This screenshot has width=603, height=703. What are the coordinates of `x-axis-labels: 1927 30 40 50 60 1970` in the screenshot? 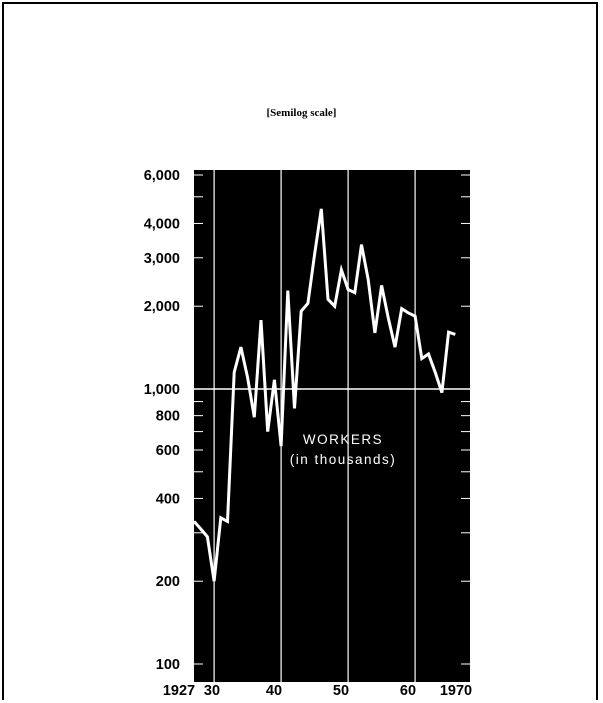 It's located at (317, 691).